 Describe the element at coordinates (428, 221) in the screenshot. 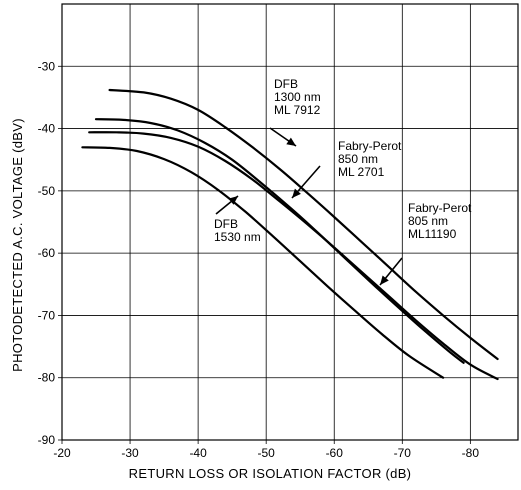

I see `annotation-line: 805 nm` at that location.